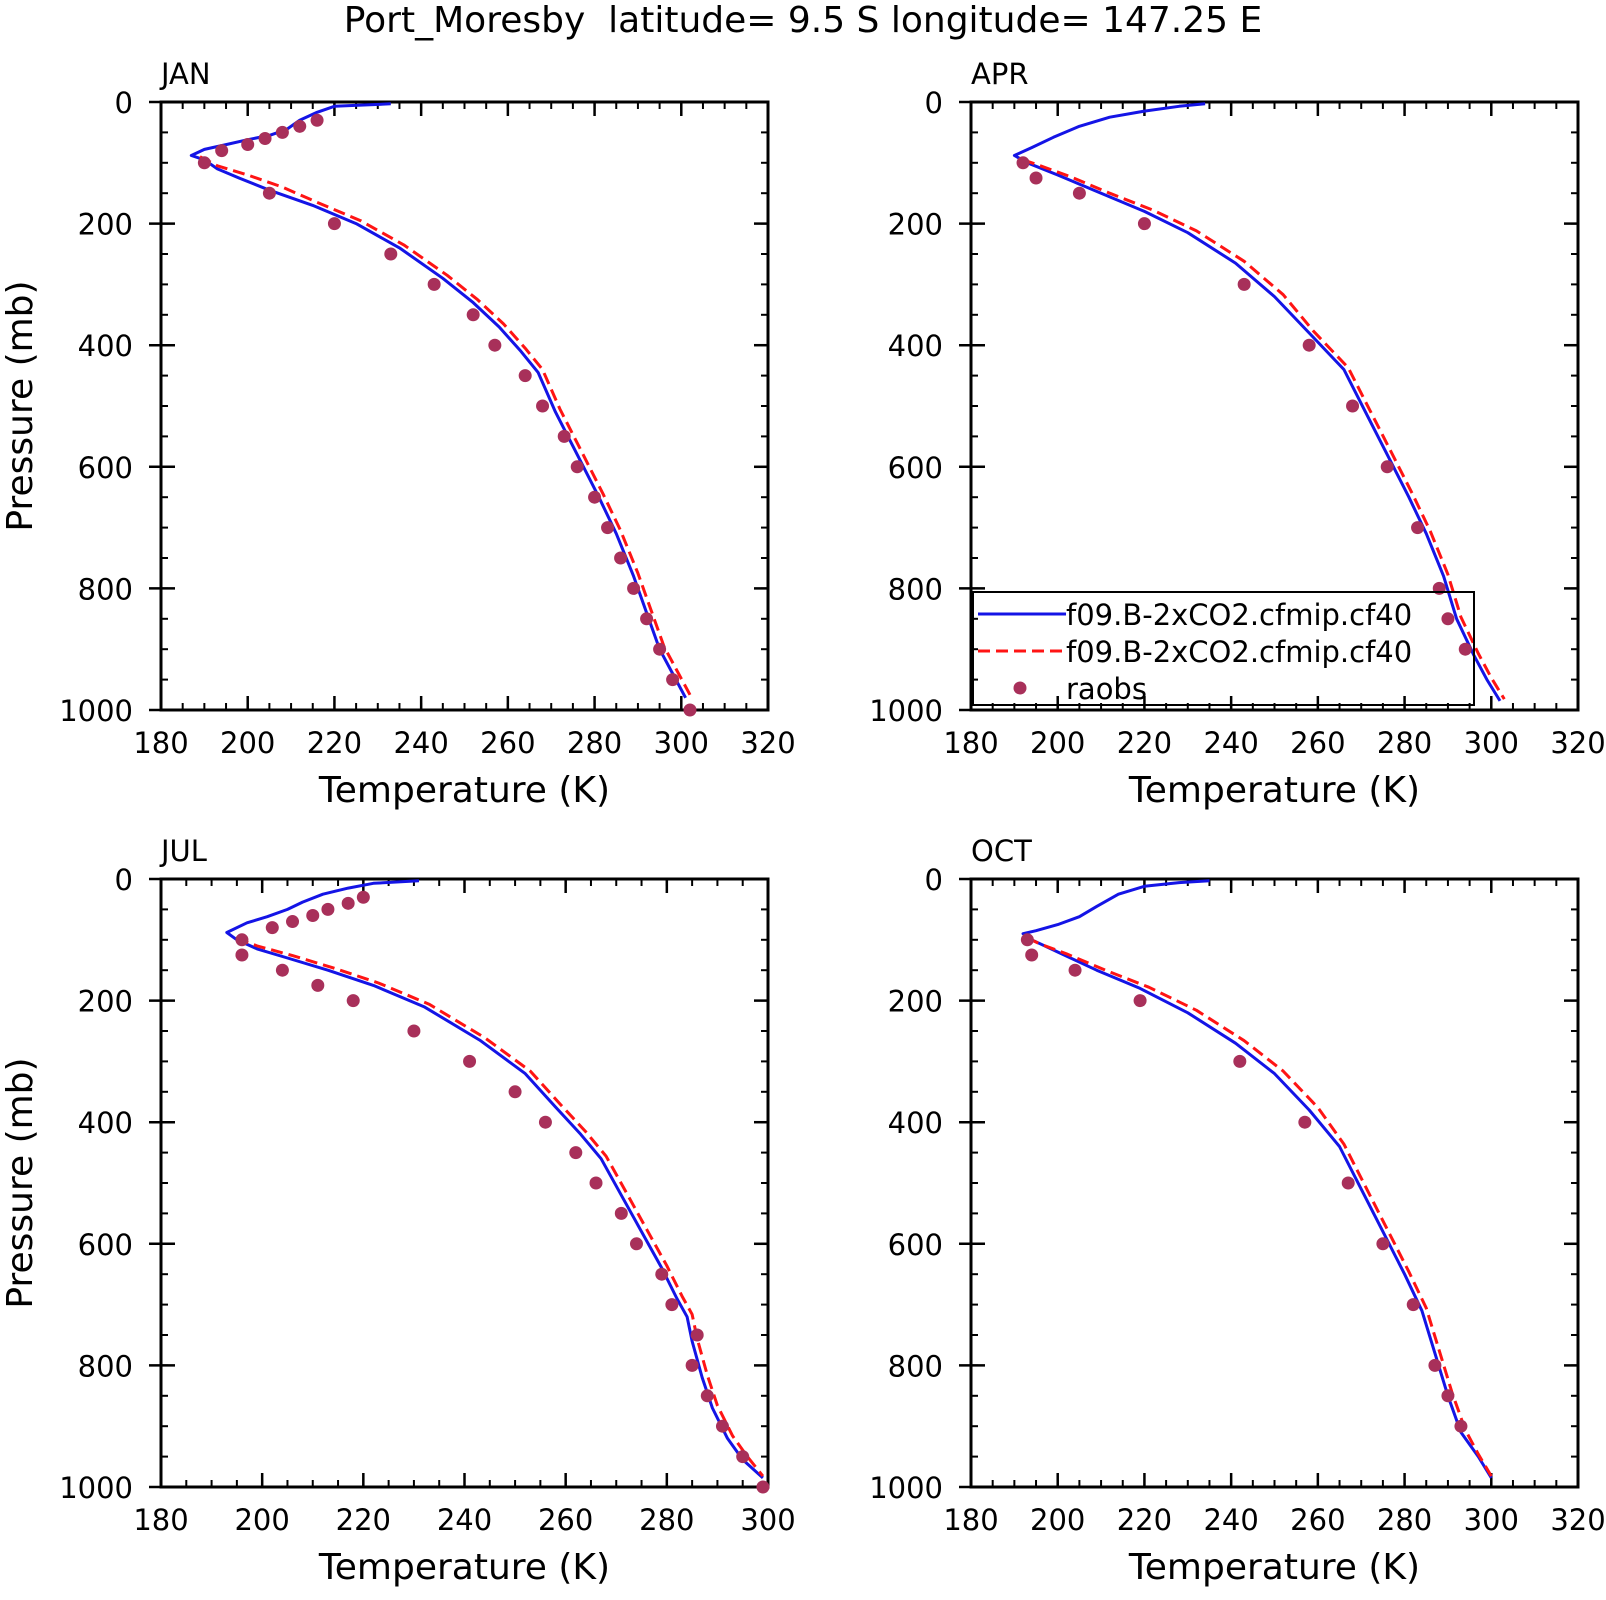 Image resolution: width=1606 pixels, height=1600 pixels. Describe the element at coordinates (999, 74) in the screenshot. I see `panel-label: APR` at that location.